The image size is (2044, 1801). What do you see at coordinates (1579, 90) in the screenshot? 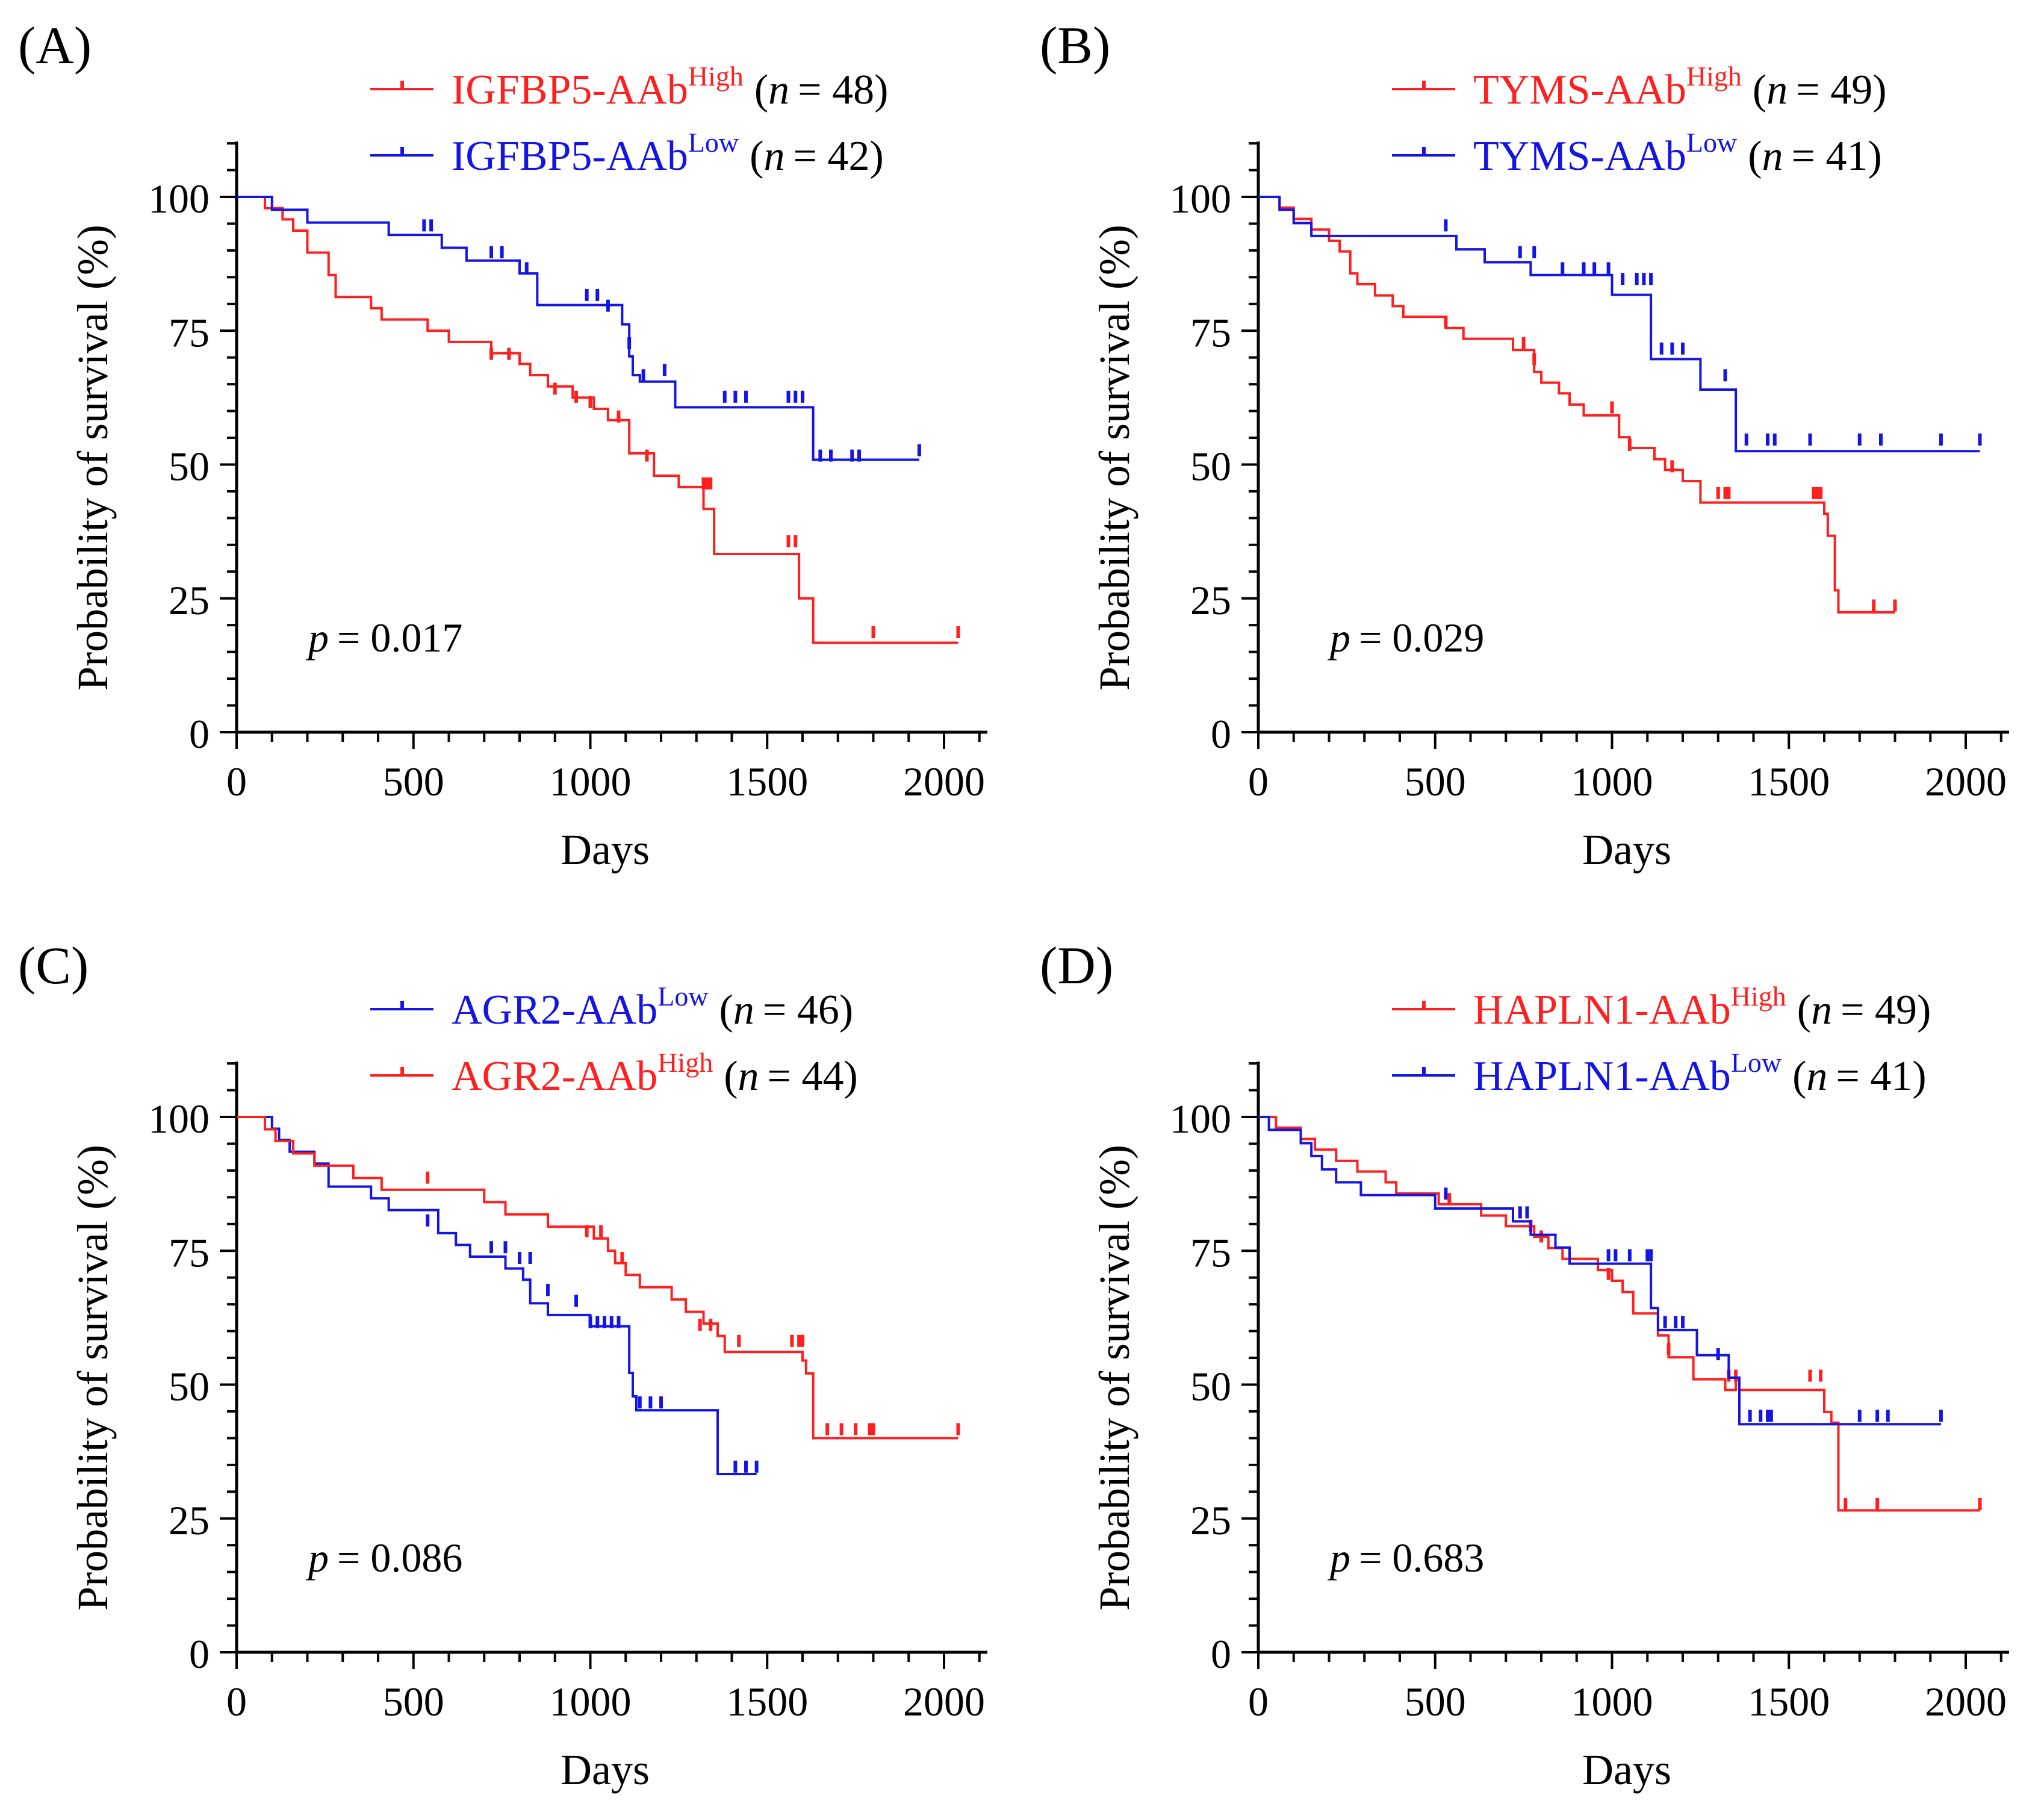
I see `legend-label: TYMS-AAb` at bounding box center [1579, 90].